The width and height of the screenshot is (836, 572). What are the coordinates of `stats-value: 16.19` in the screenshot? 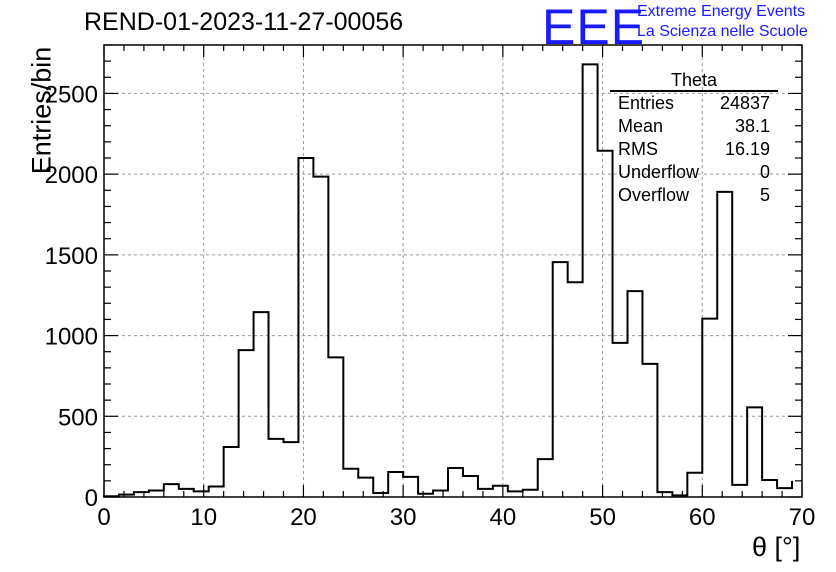 It's located at (747, 149).